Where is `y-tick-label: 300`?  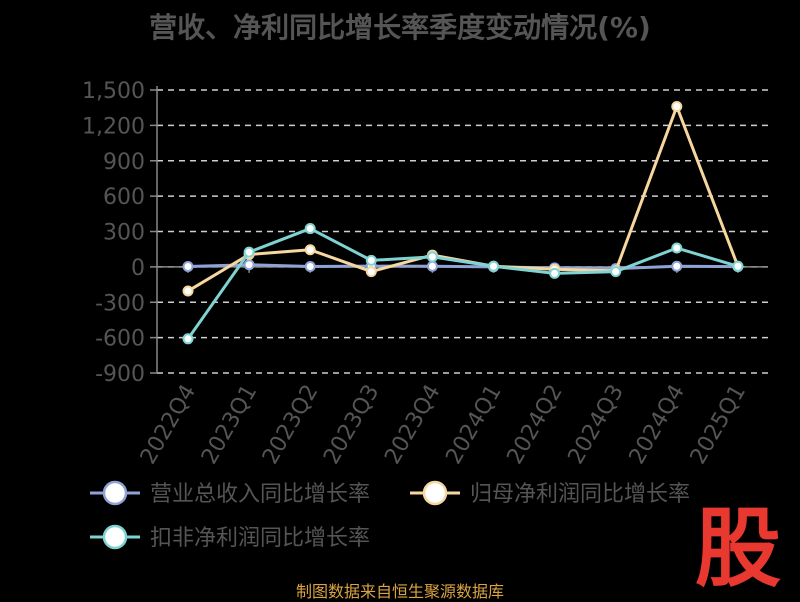 y-tick-label: 300 is located at coordinates (124, 233).